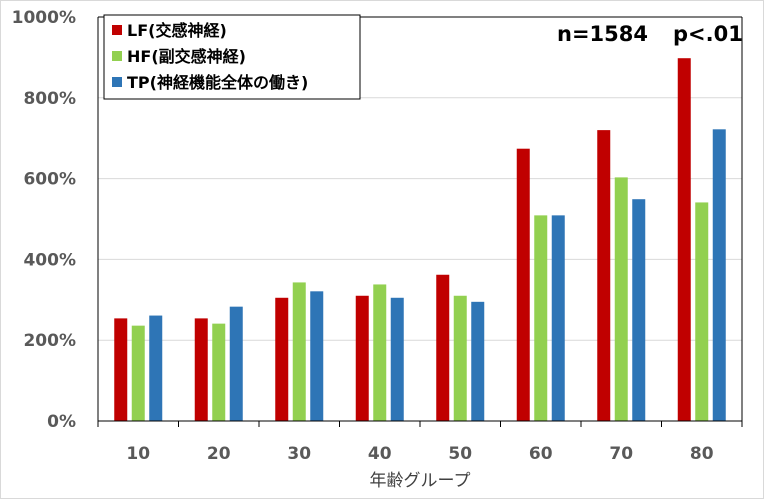  I want to click on p-value-label: p<.01, so click(708, 34).